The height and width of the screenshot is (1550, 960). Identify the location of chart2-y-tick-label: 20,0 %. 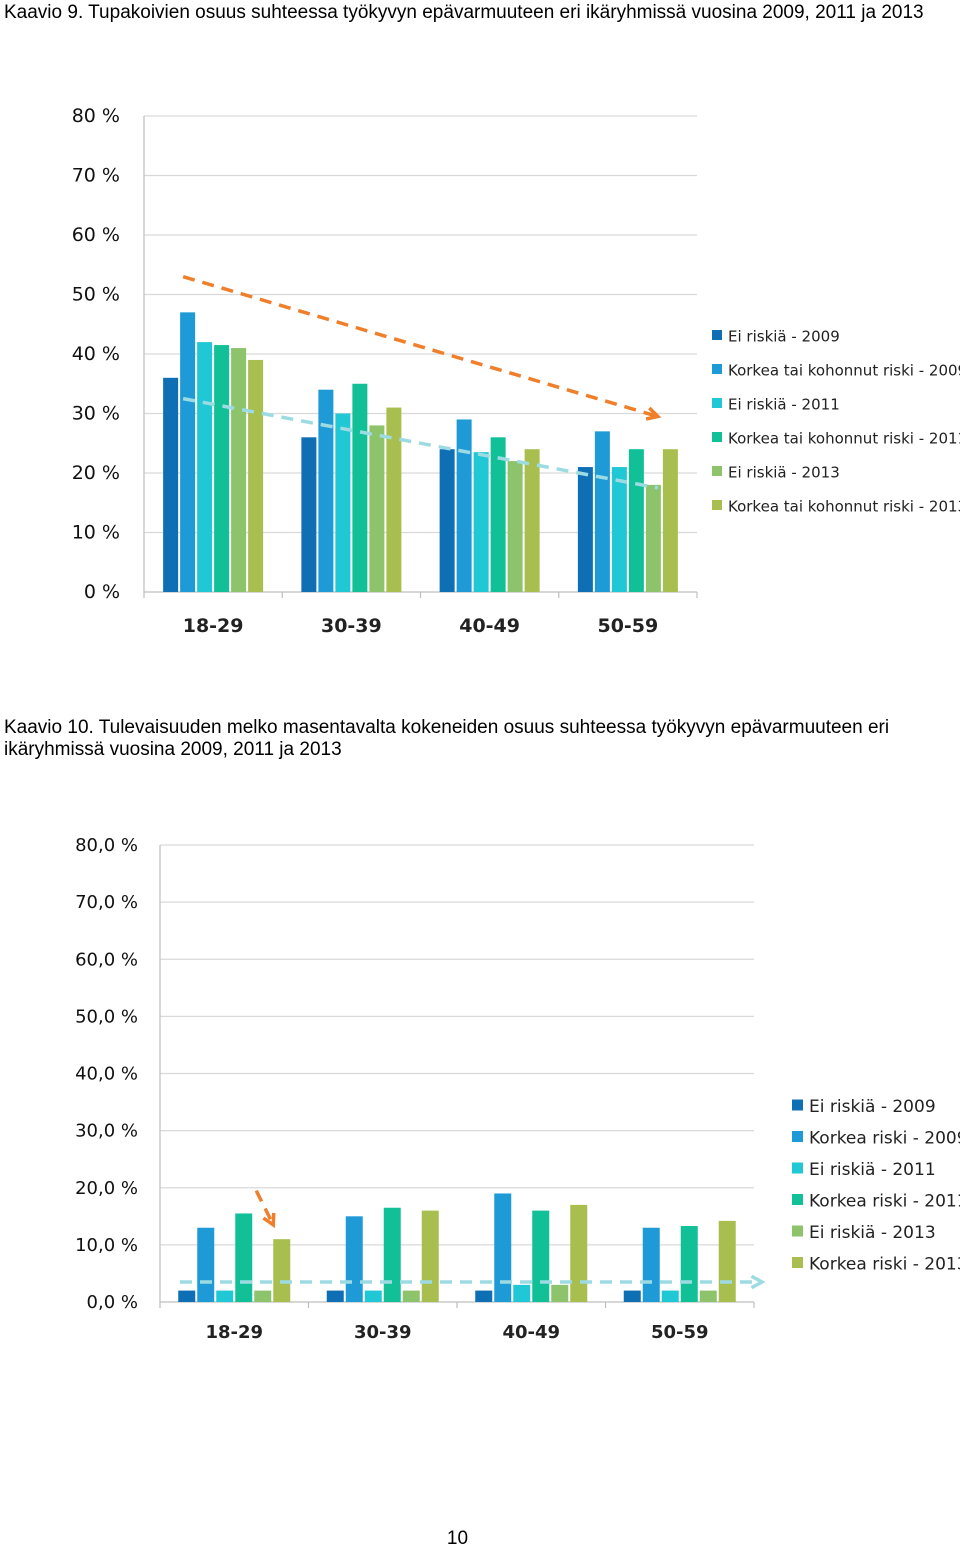
(106, 1188).